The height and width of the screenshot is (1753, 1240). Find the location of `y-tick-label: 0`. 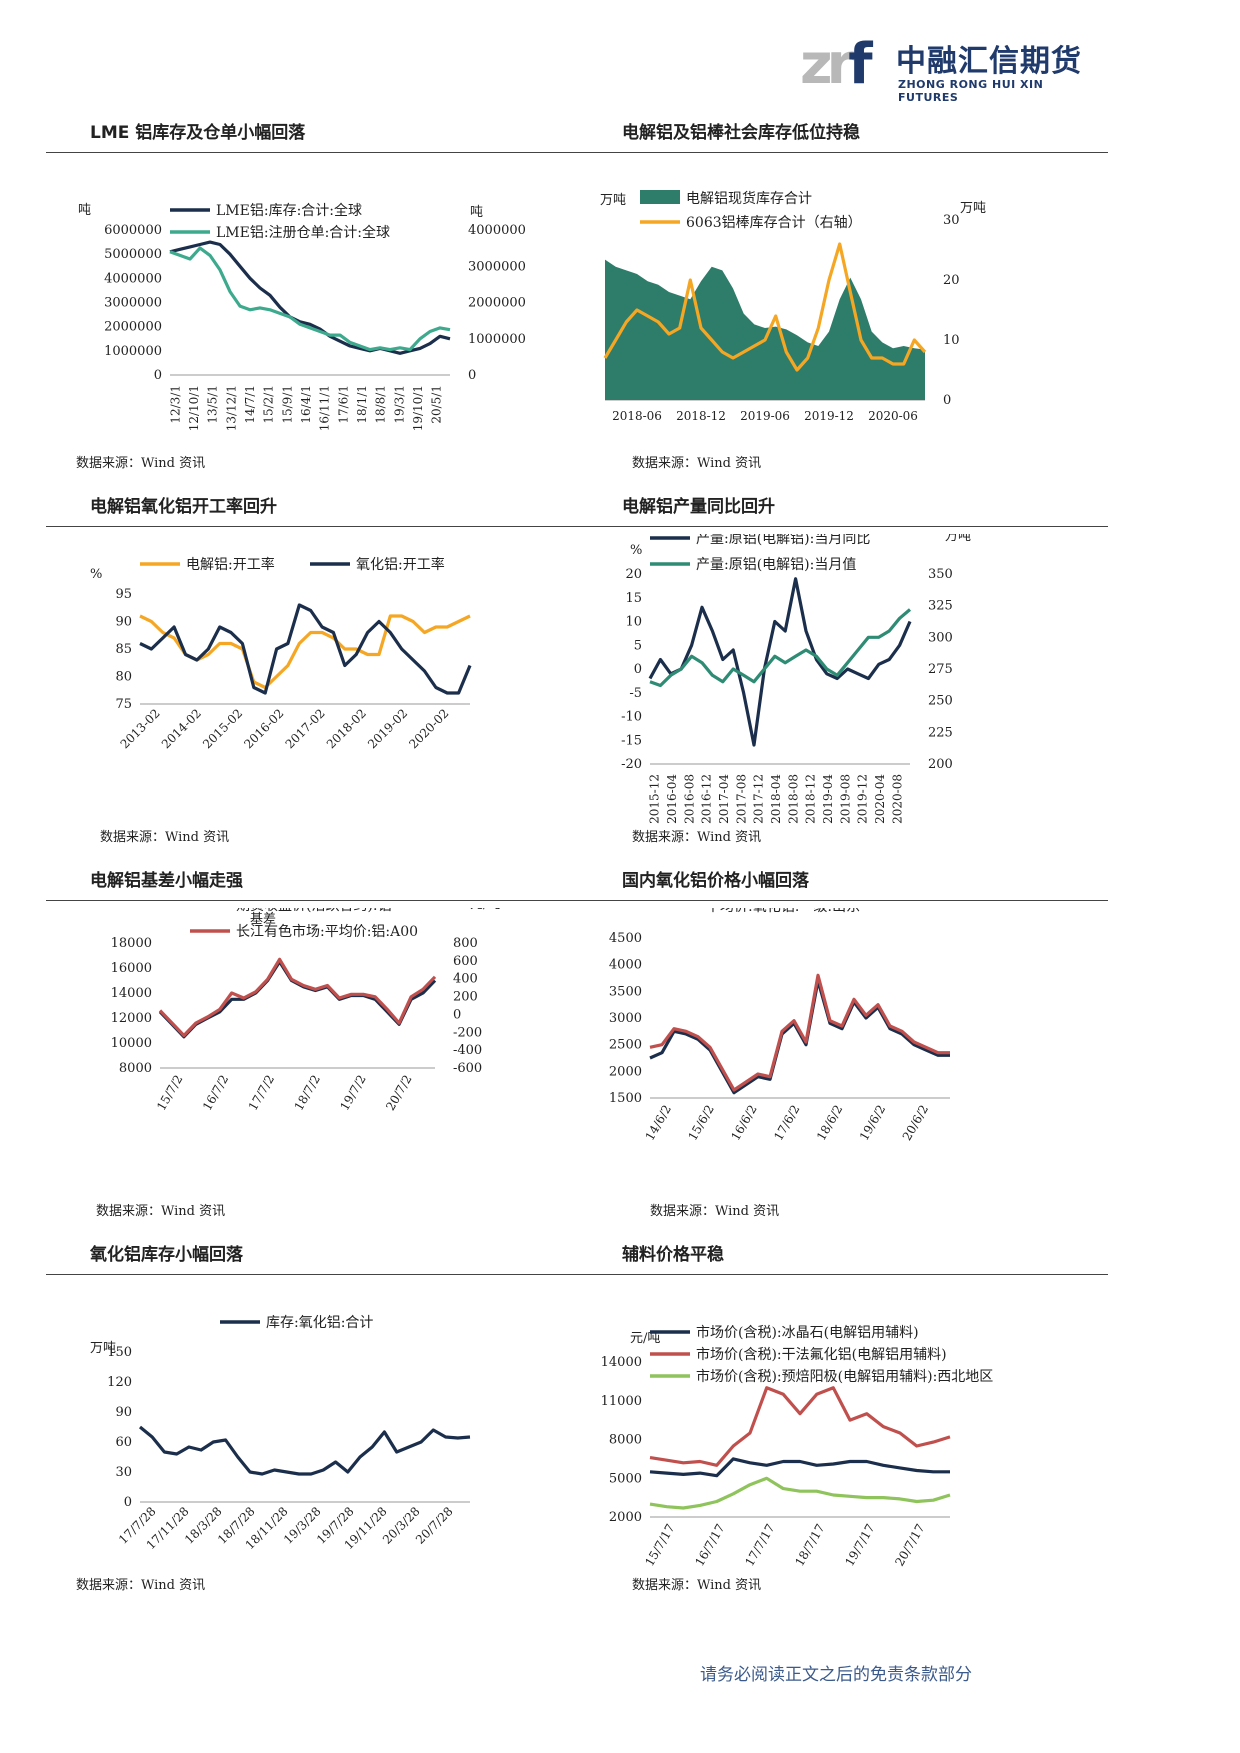

y-tick-label: 0 is located at coordinates (158, 375).